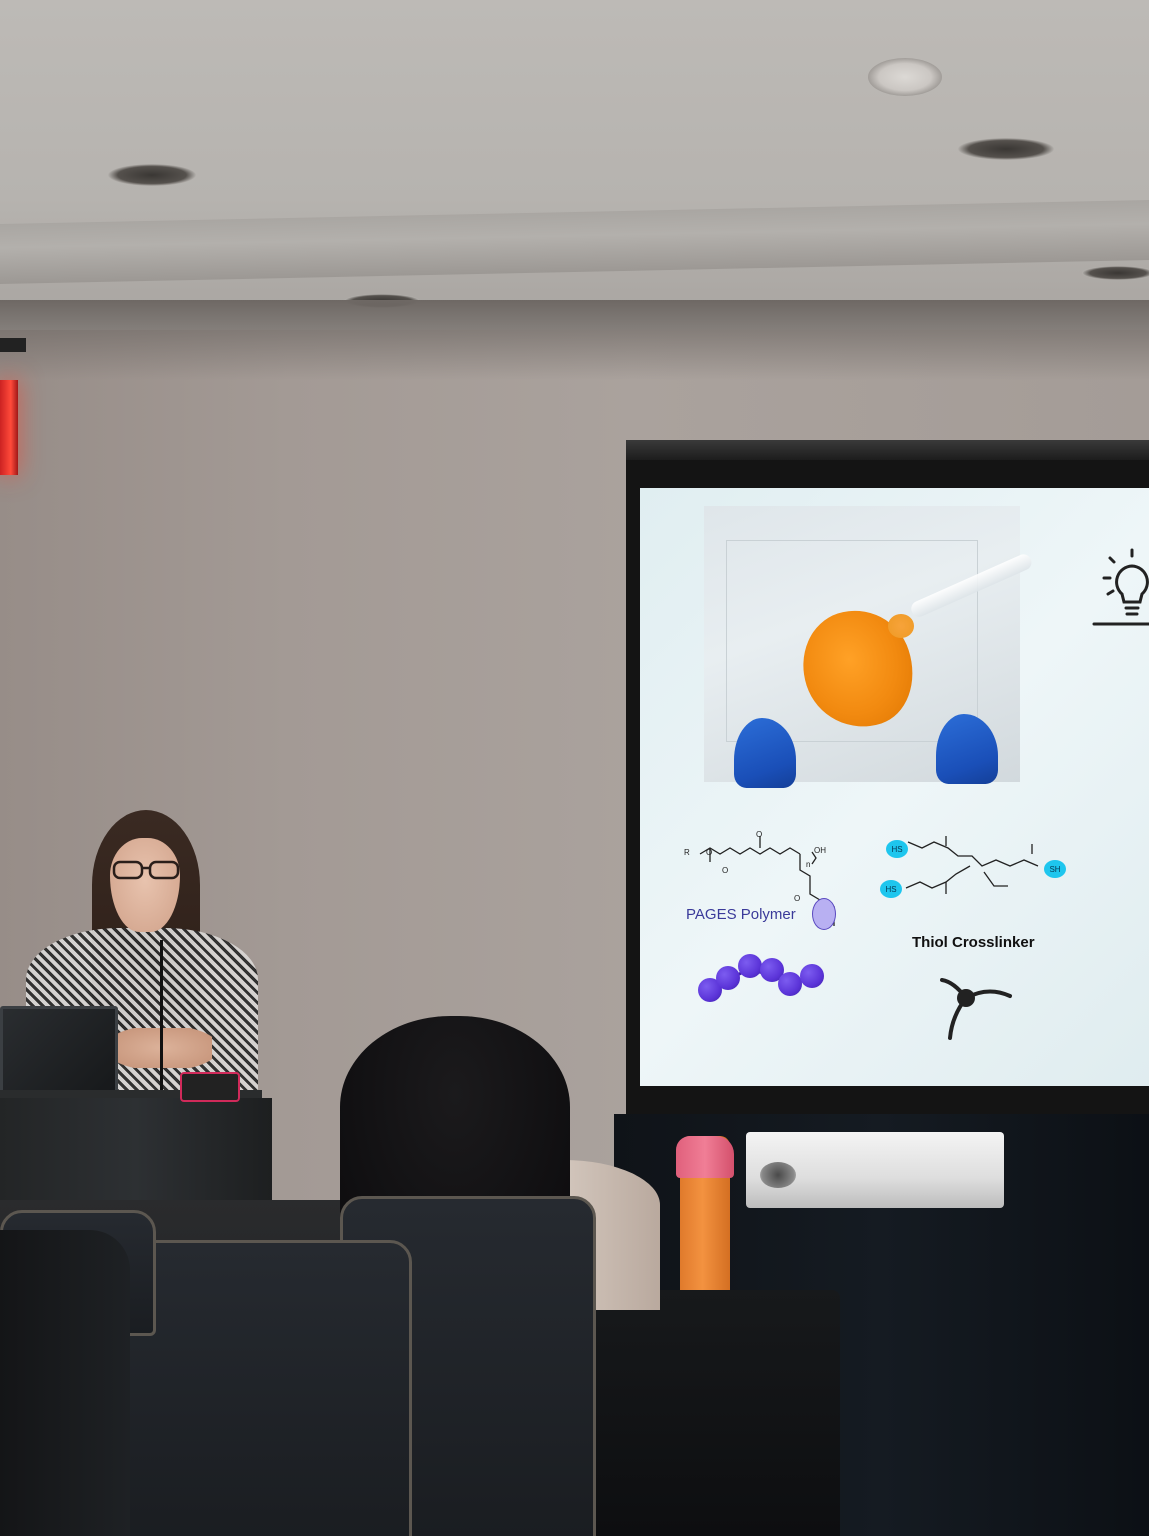 This screenshot has width=1149, height=1536. Describe the element at coordinates (852, 641) in the screenshot. I see `photo-tray-outline` at that location.